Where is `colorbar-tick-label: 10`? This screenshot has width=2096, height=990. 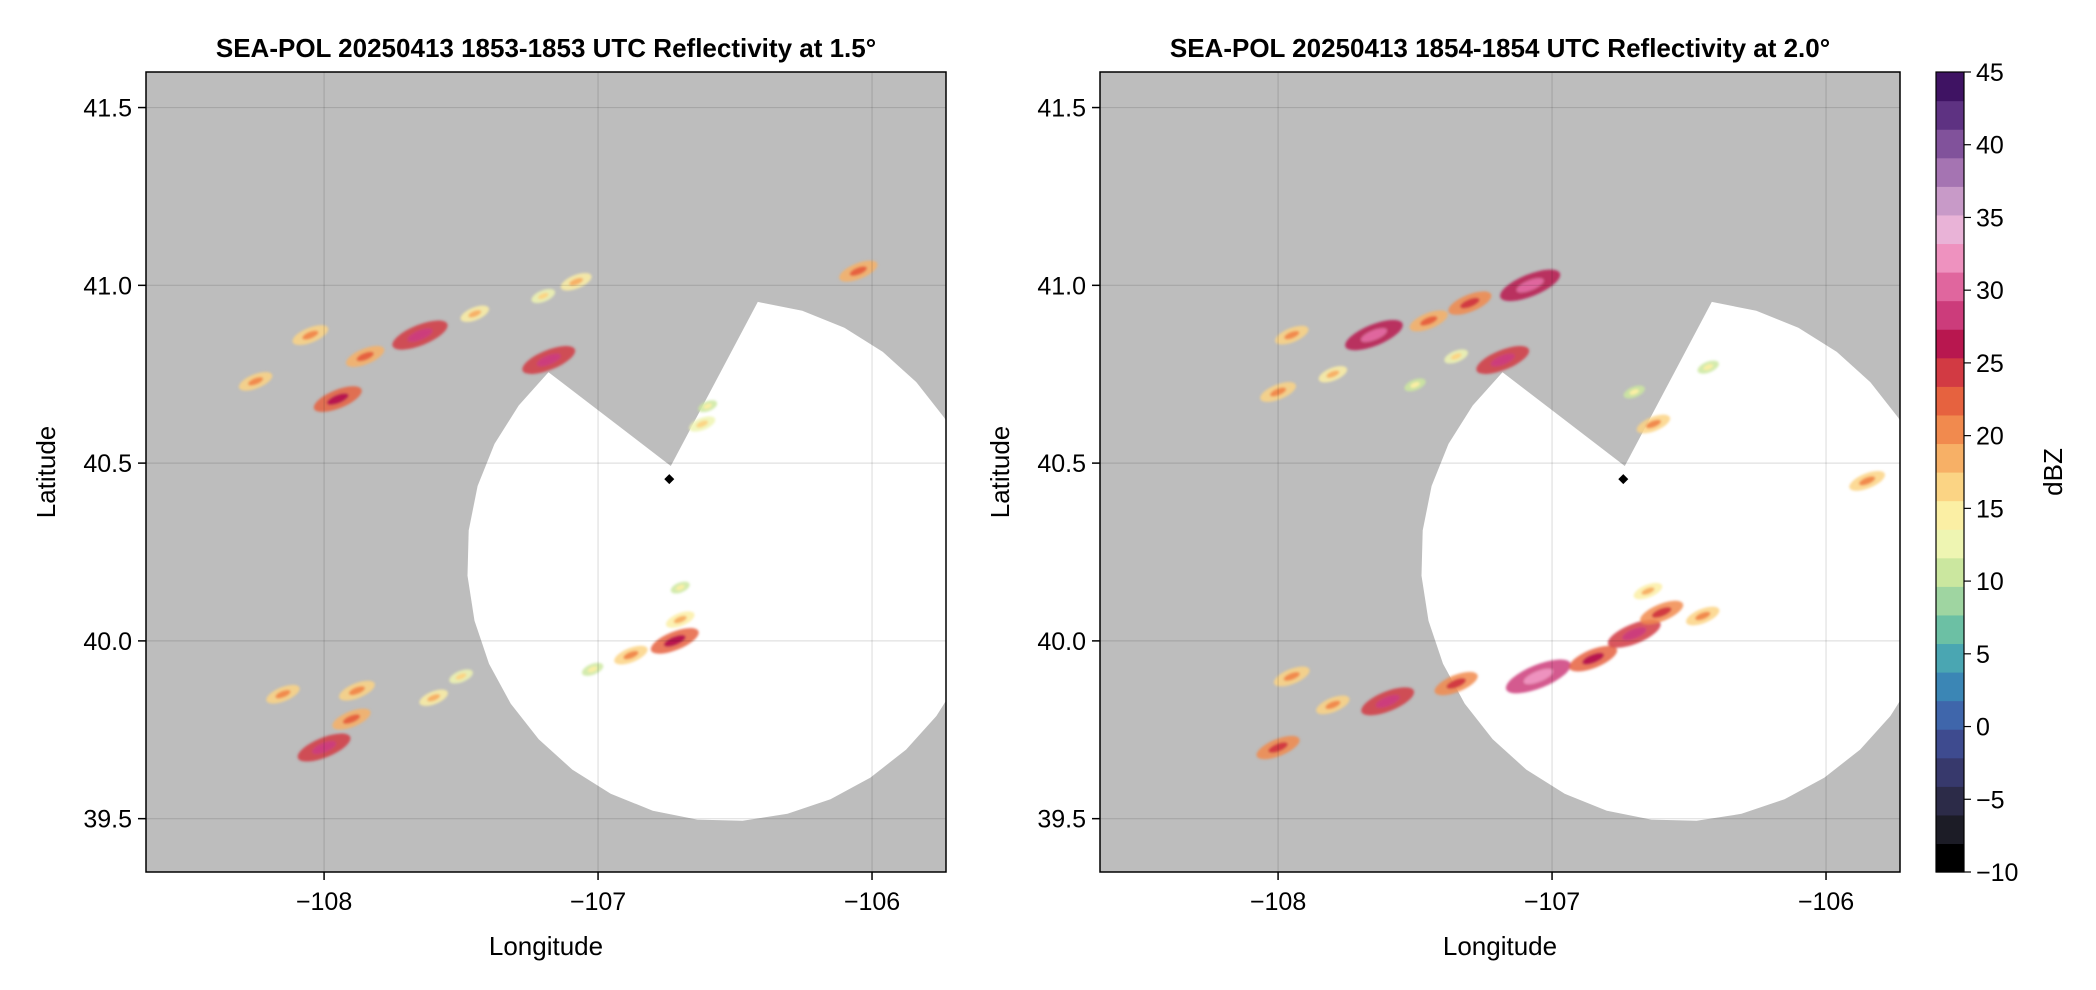
colorbar-tick-label: 10 is located at coordinates (1990, 582).